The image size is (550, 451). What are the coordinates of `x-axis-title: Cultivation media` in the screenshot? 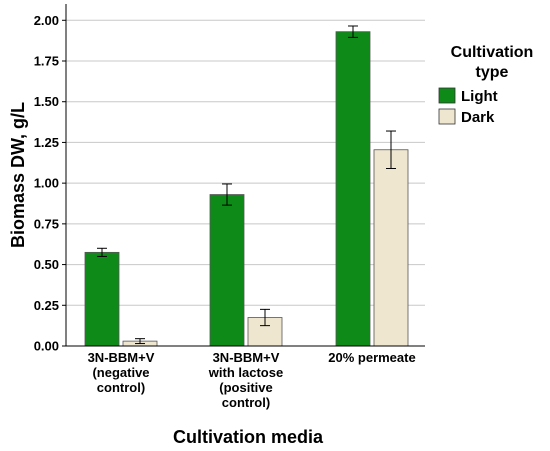 It's located at (248, 437).